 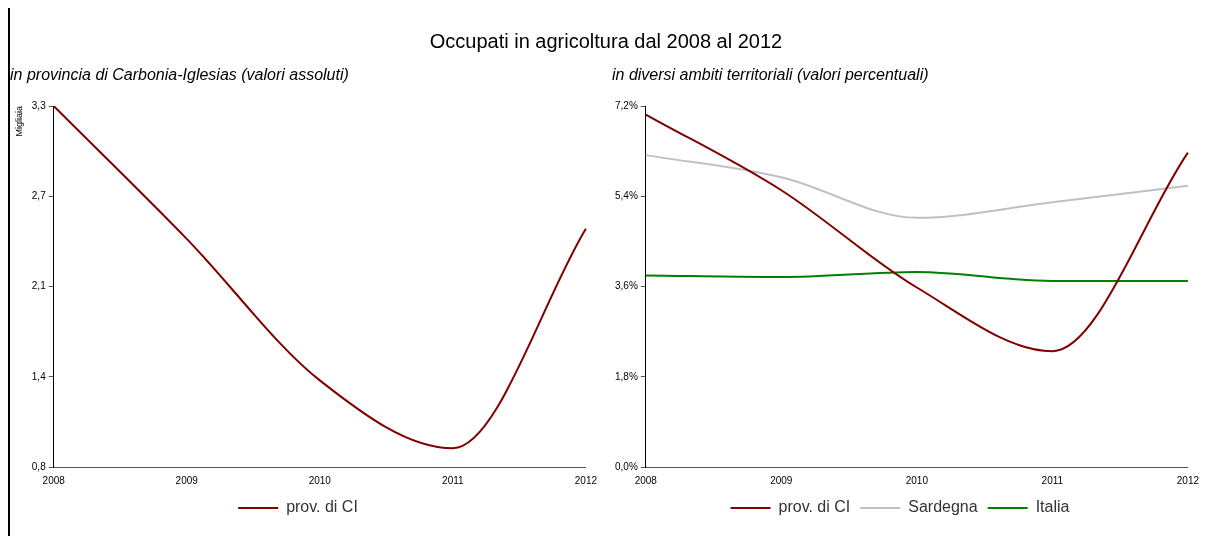 What do you see at coordinates (626, 286) in the screenshot?
I see `y-tick-label: 3,6%` at bounding box center [626, 286].